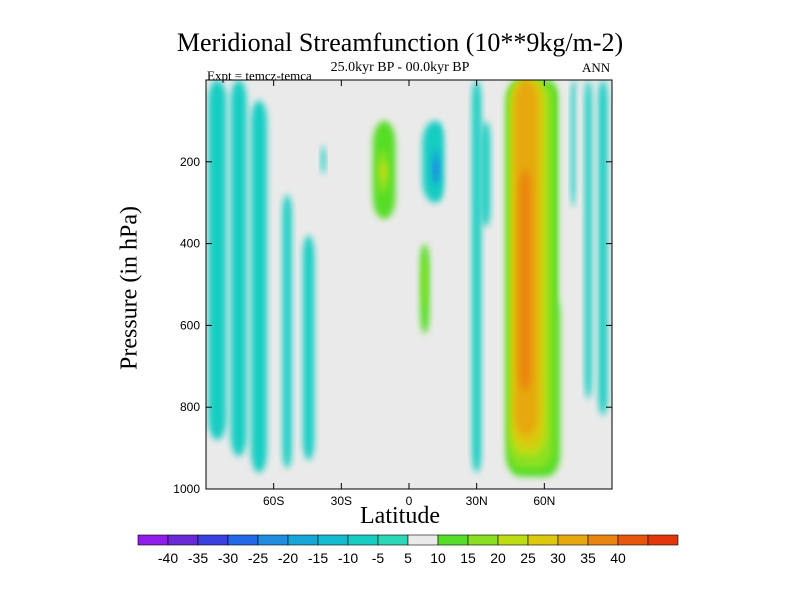  I want to click on colorbar-label: 20, so click(498, 558).